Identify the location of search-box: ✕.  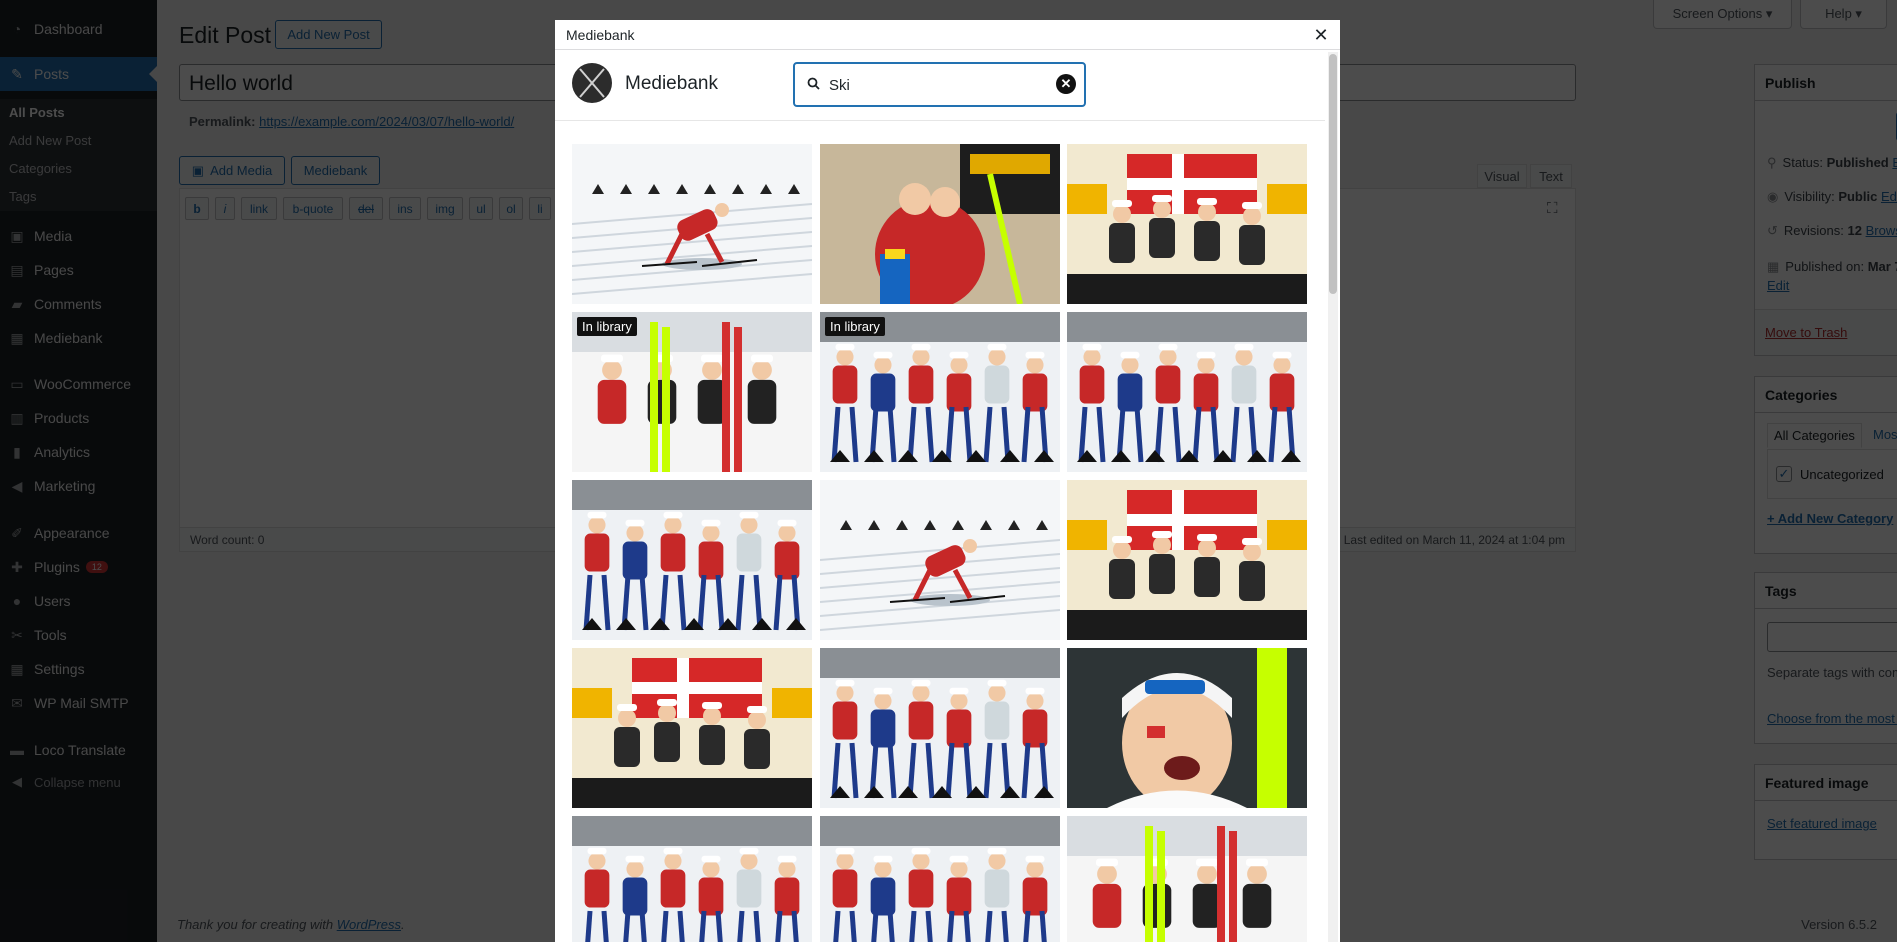
(939, 84).